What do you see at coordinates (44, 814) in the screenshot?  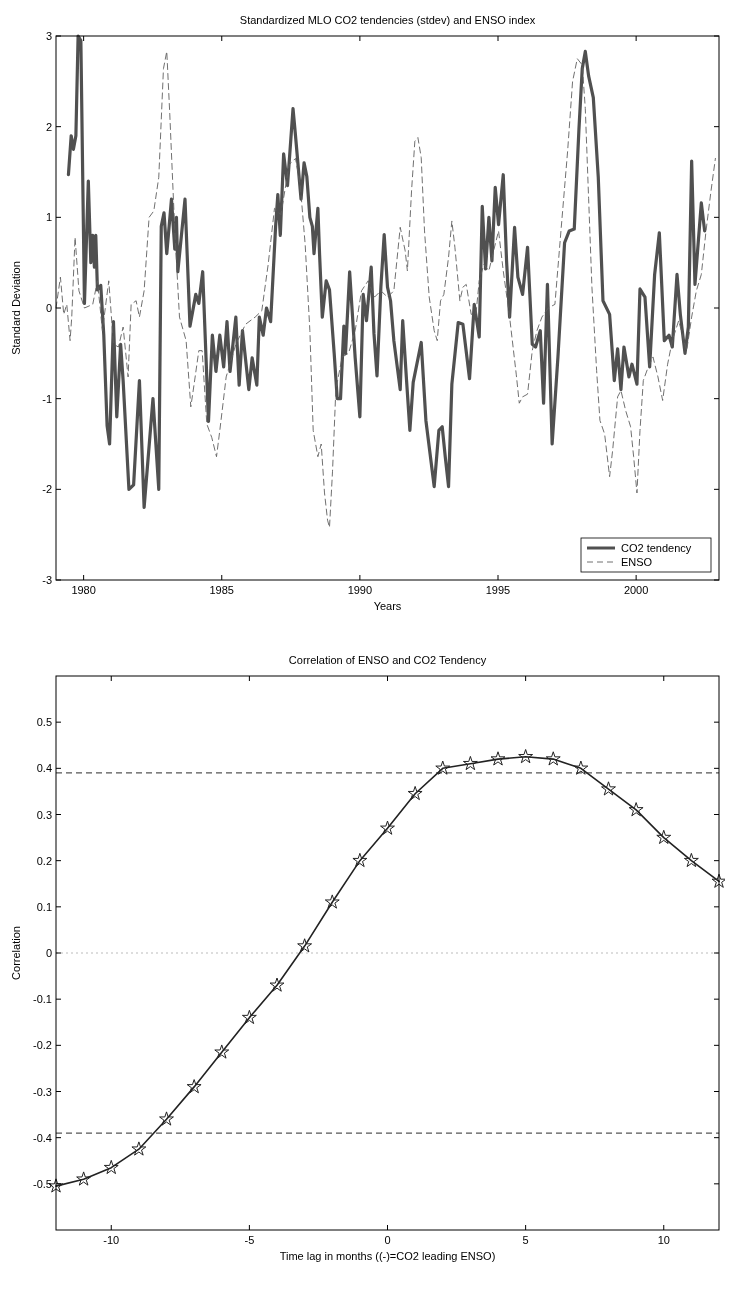 I see `y-tick-label: 0.3` at bounding box center [44, 814].